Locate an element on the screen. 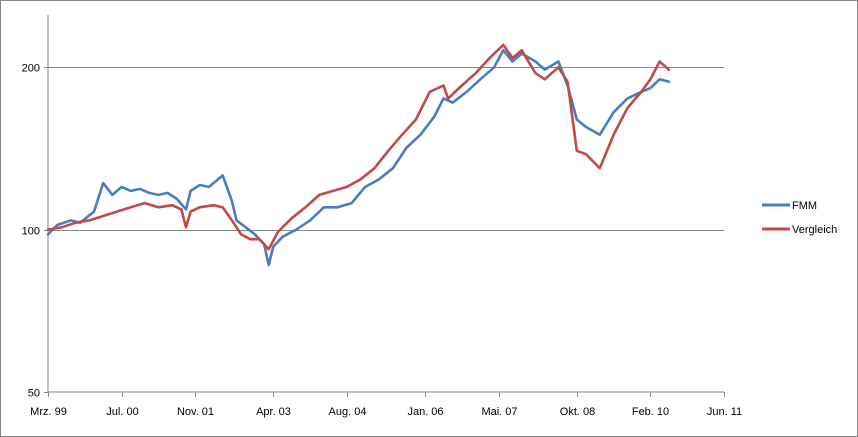 Image resolution: width=858 pixels, height=437 pixels. x-tick-label: Aug. 04 is located at coordinates (348, 412).